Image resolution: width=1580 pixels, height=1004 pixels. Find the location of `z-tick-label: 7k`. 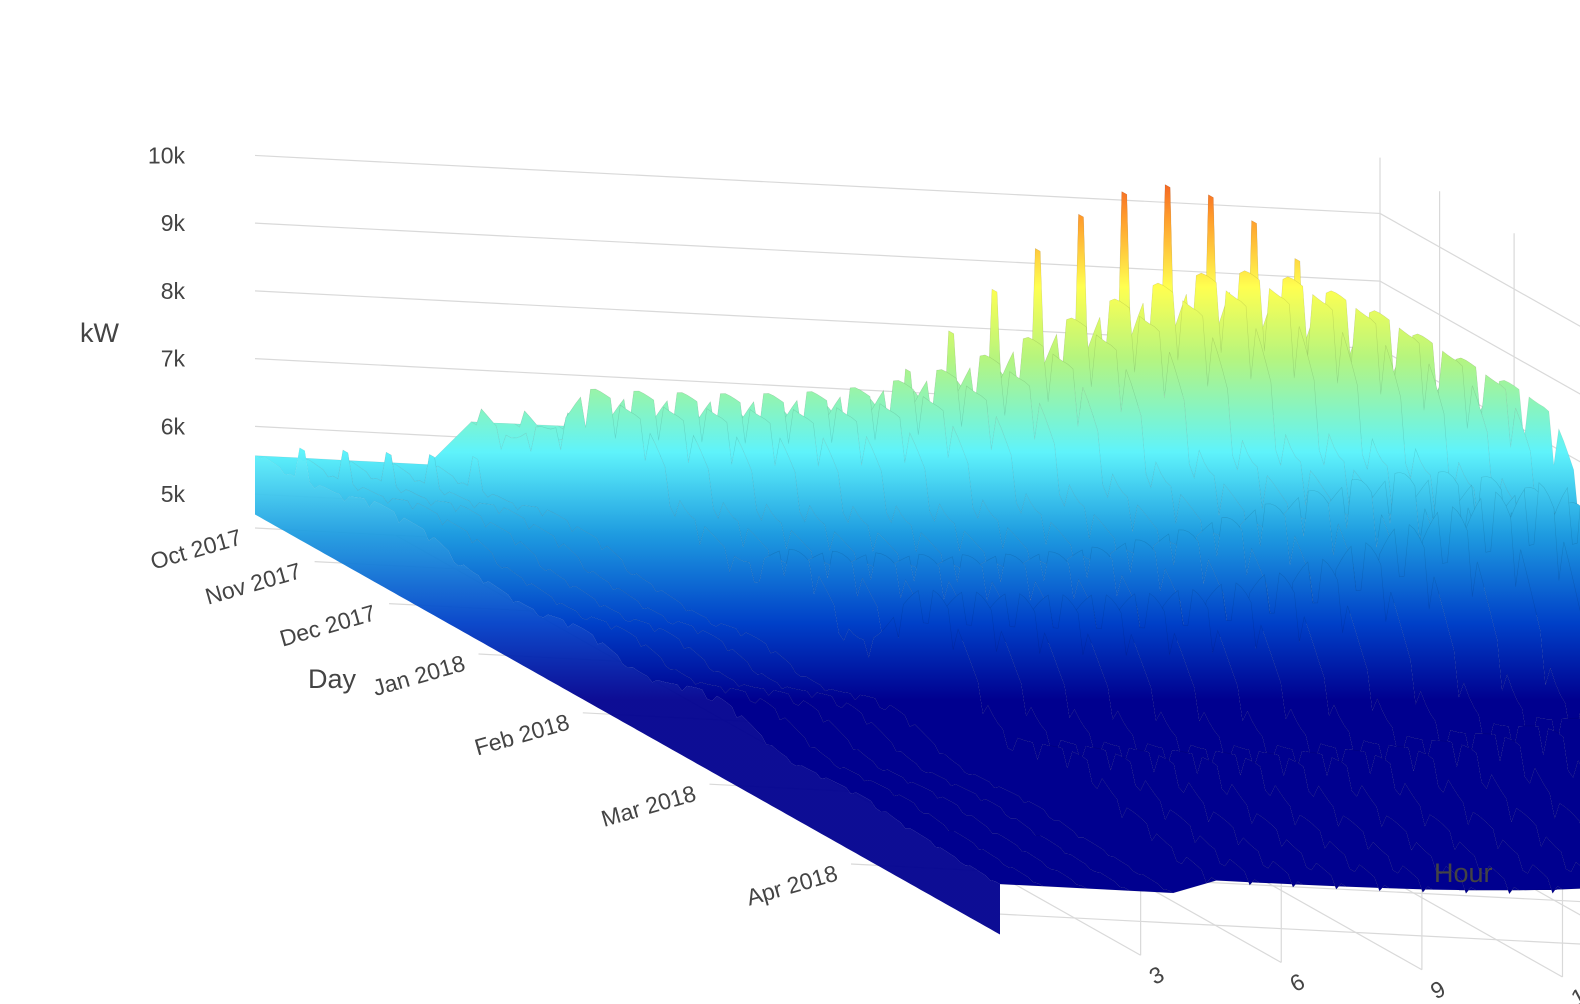

z-tick-label: 7k is located at coordinates (173, 359).